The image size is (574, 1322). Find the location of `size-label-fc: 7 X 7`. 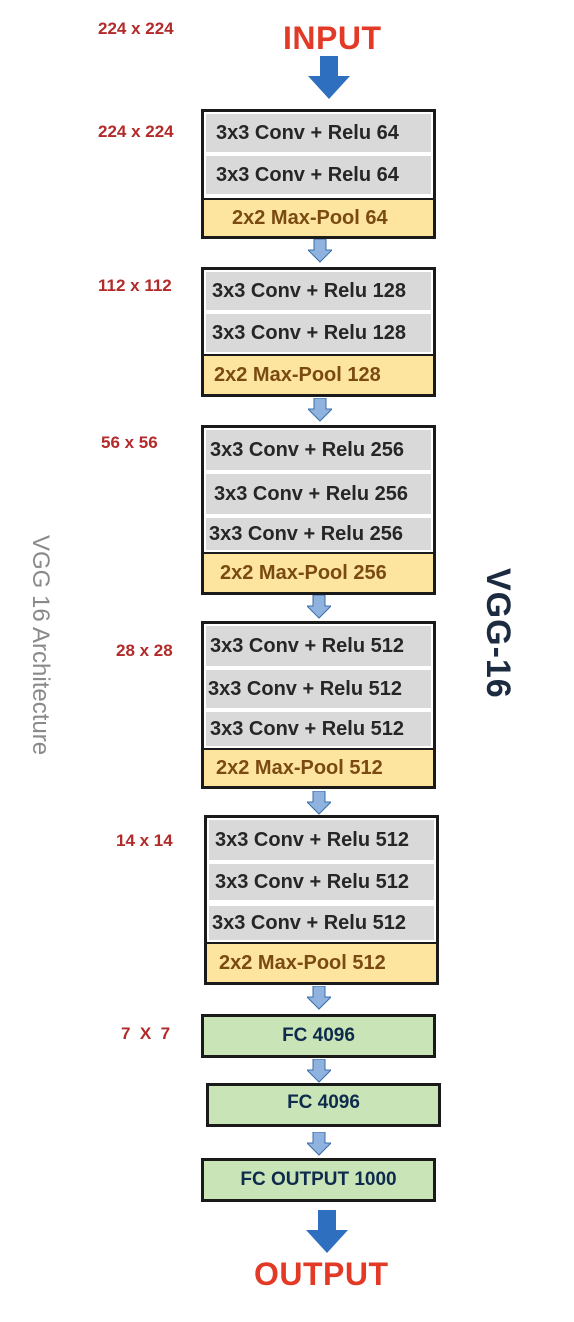

size-label-fc: 7 X 7 is located at coordinates (146, 1033).